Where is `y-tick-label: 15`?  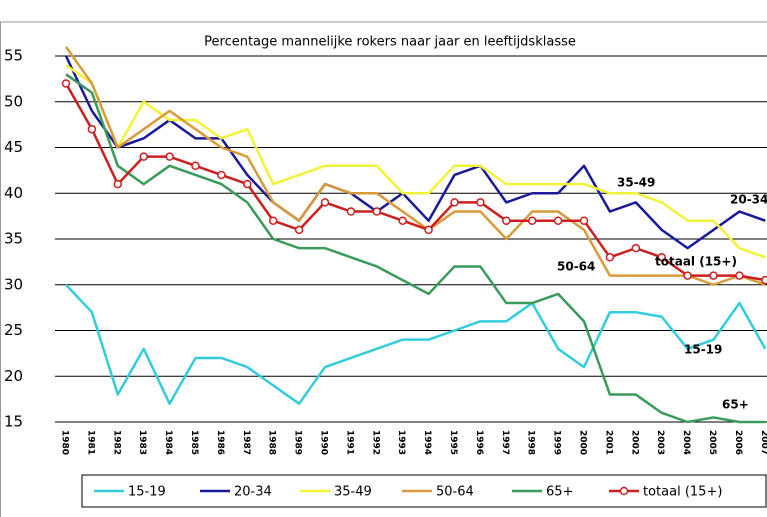 y-tick-label: 15 is located at coordinates (13, 422).